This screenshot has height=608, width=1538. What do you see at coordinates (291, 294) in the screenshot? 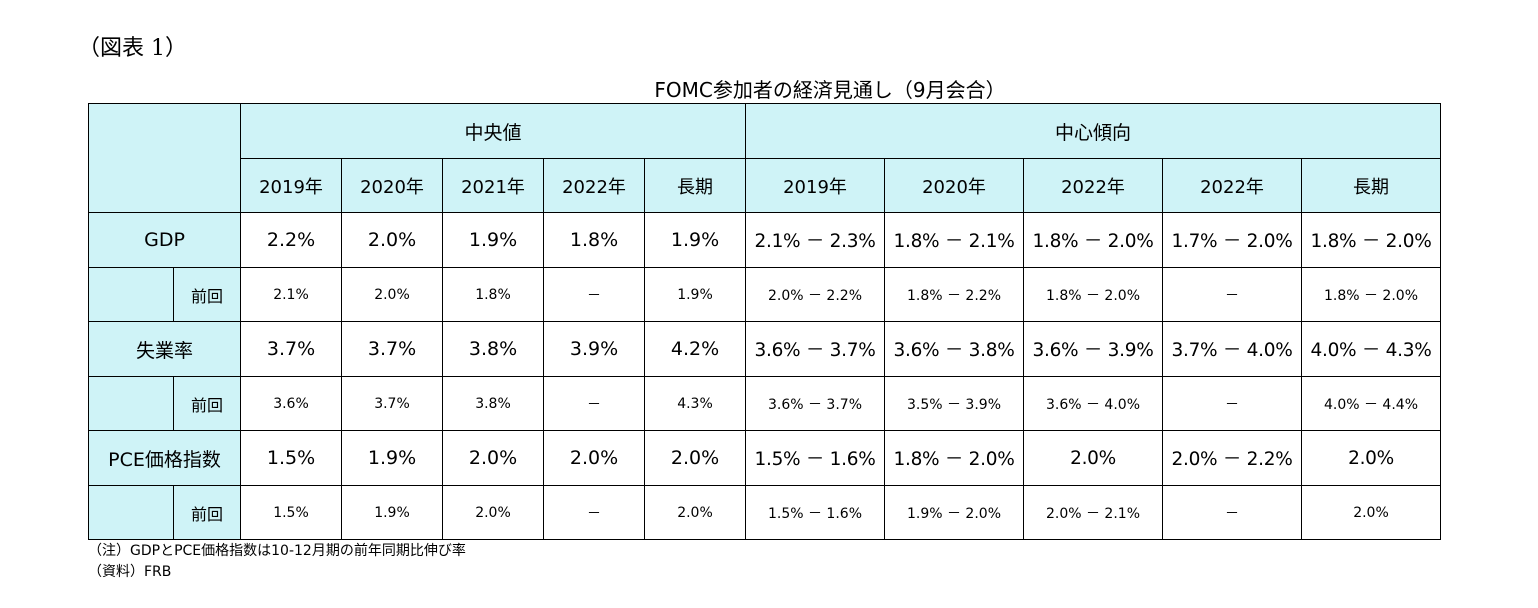
I see `table-cell: 2.1%` at bounding box center [291, 294].